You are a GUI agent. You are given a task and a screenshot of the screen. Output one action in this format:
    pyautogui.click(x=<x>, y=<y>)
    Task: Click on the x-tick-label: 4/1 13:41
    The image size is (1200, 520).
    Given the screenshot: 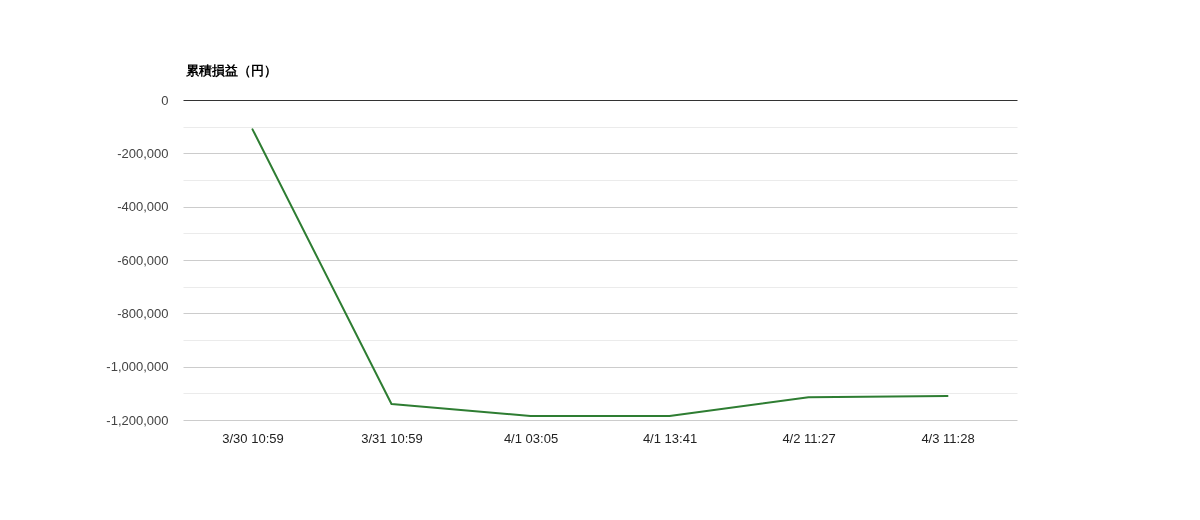 What is the action you would take?
    pyautogui.click(x=670, y=438)
    